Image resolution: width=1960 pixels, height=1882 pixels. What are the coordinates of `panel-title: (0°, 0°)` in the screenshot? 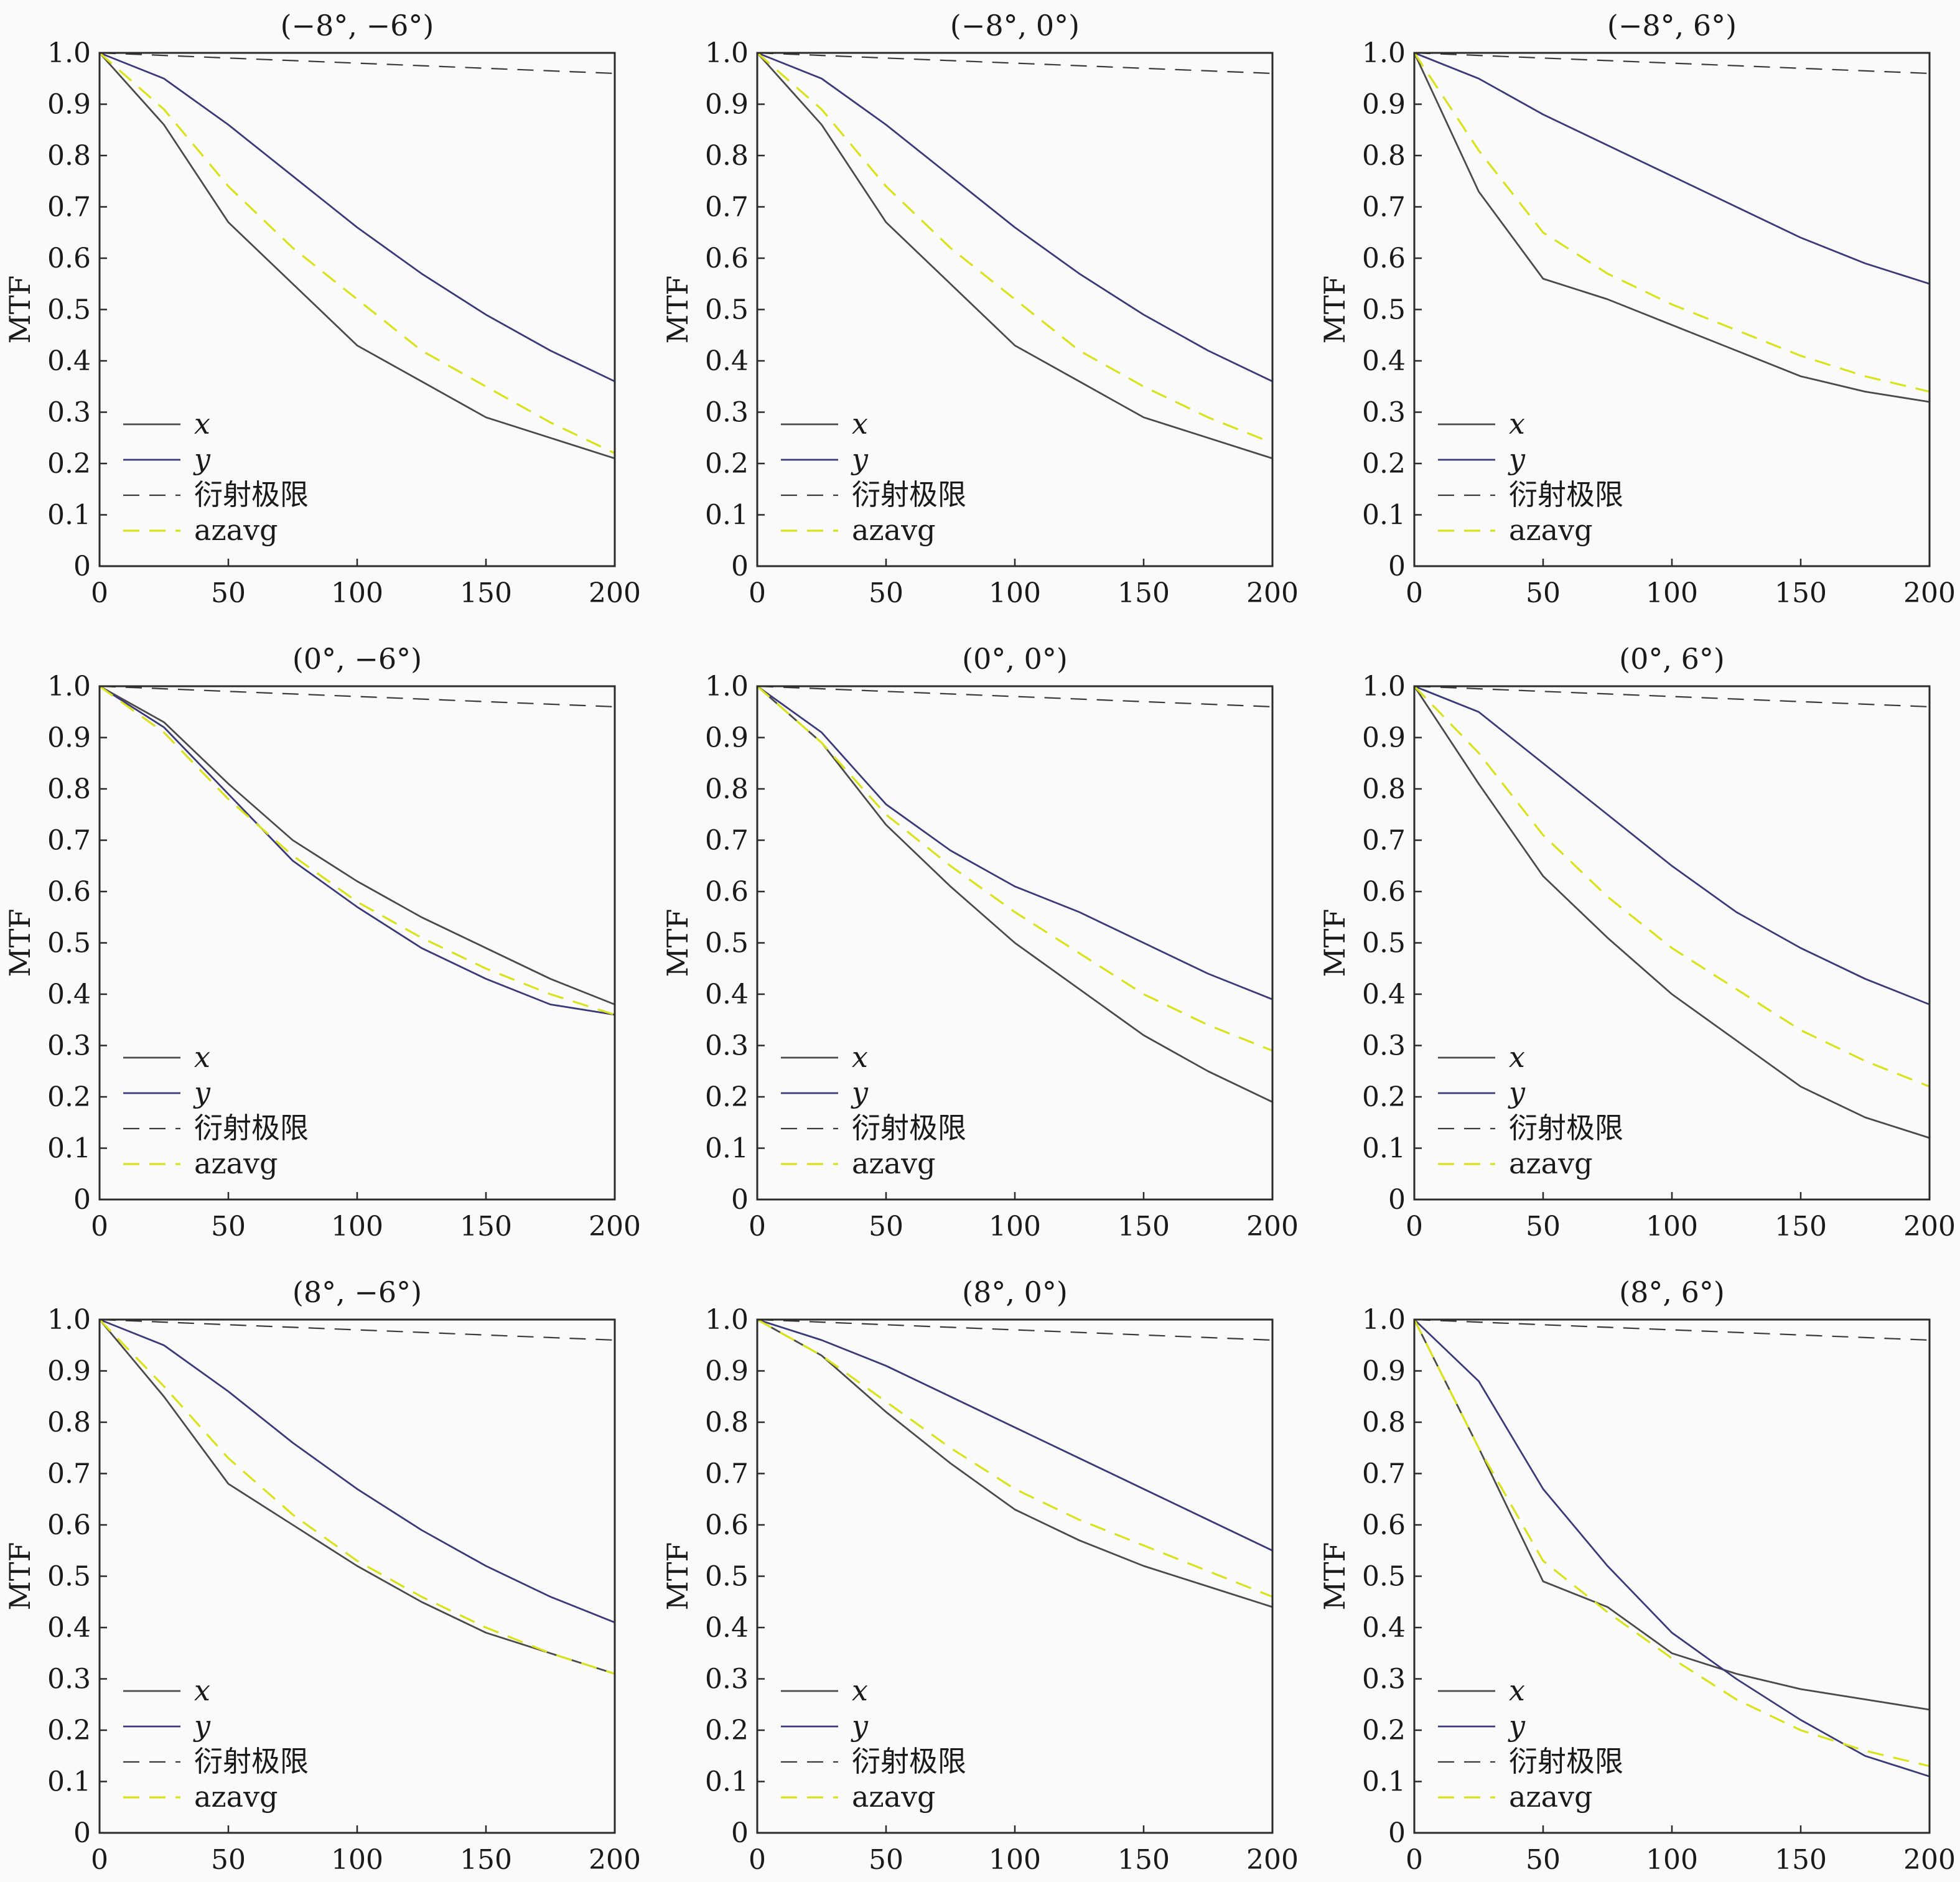 It's located at (1015, 659).